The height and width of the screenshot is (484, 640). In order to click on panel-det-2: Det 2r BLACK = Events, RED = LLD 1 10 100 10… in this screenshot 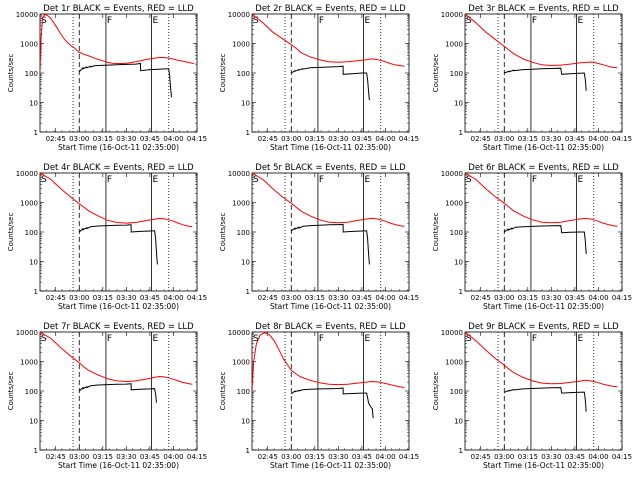, I will do `click(319, 78)`.